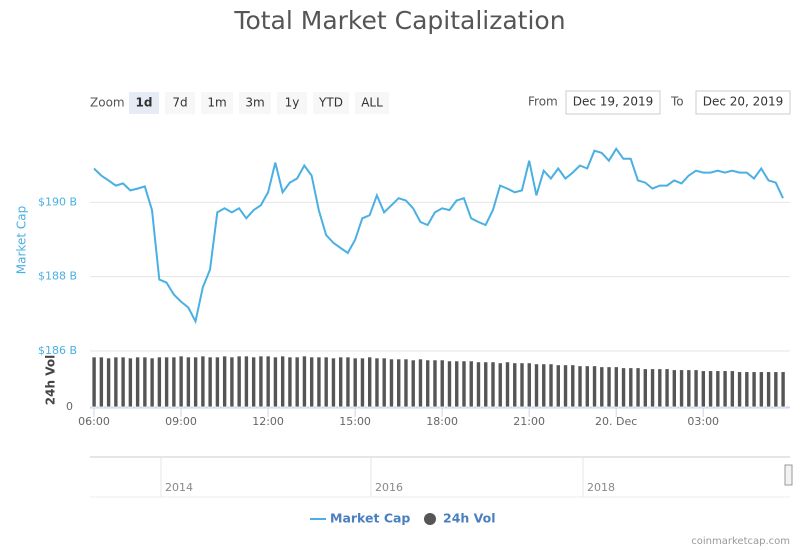  I want to click on from-input, so click(613, 102).